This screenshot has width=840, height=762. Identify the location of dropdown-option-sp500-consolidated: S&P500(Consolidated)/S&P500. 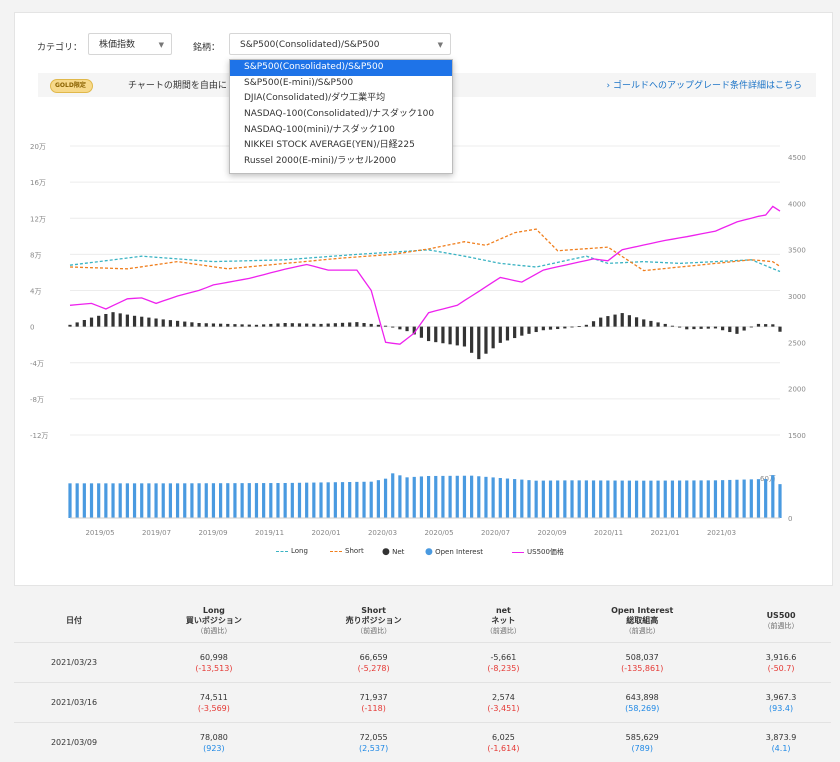
(341, 68).